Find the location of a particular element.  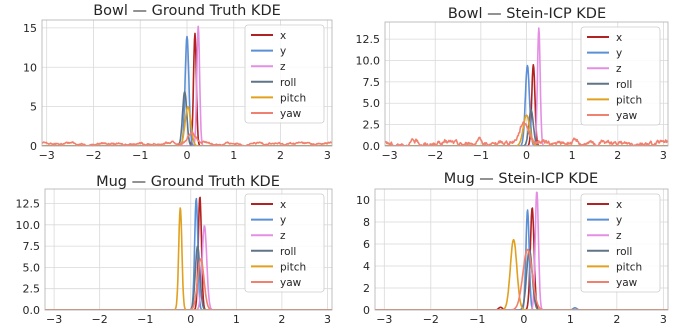

y-tick-label: 8 is located at coordinates (366, 222).